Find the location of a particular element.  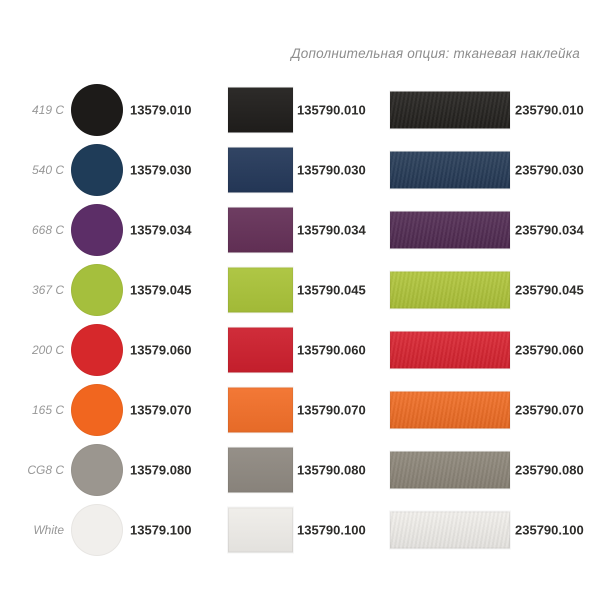

ribbon-code: 235790.070 is located at coordinates (549, 410).